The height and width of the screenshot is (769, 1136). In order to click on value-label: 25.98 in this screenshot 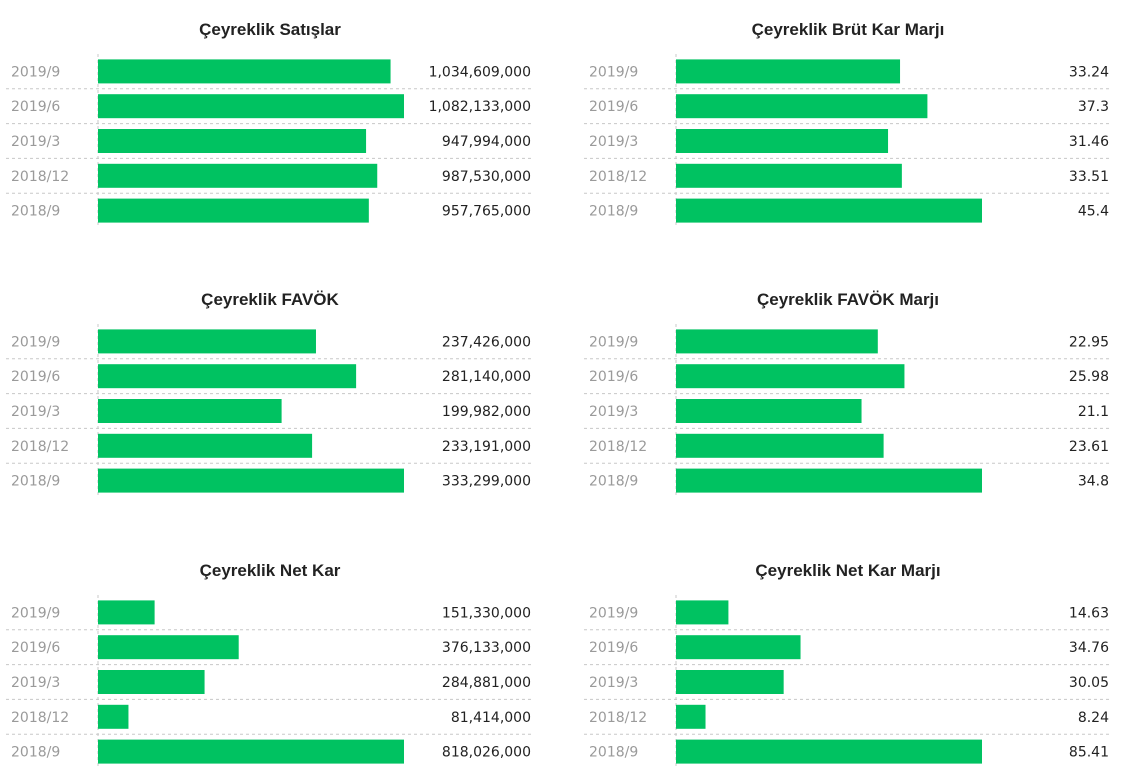, I will do `click(1089, 377)`.